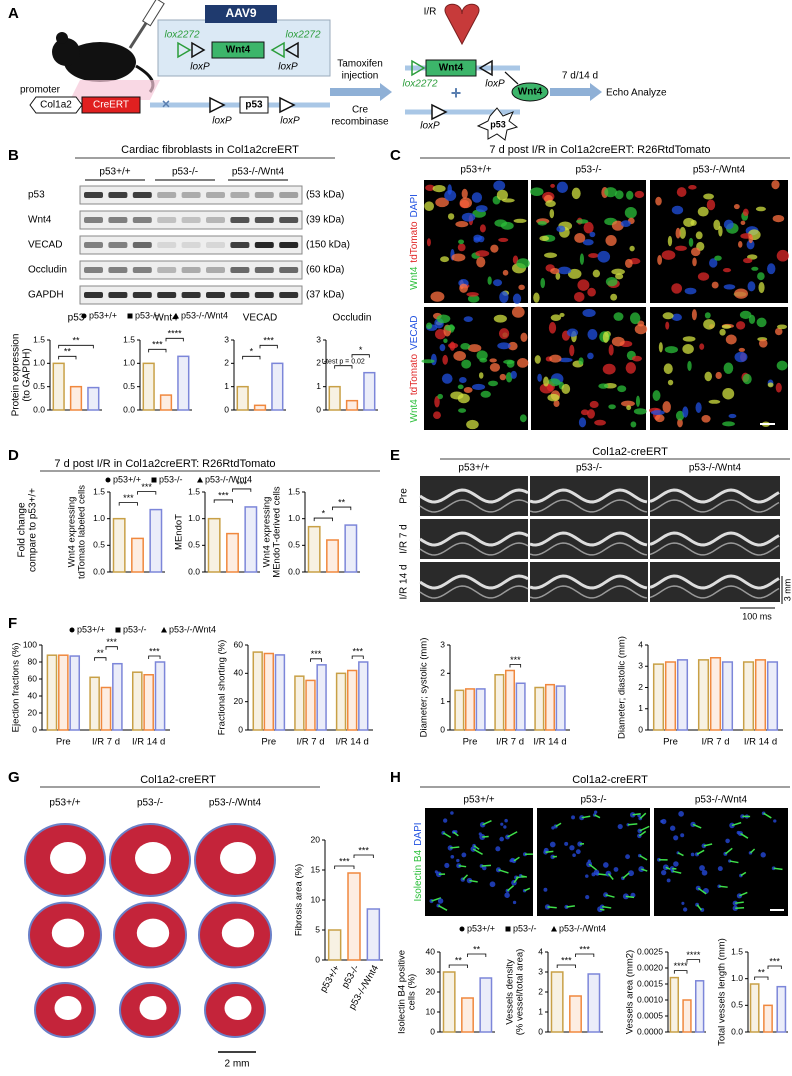  I want to click on legend-label: p53+/+, so click(103, 315).